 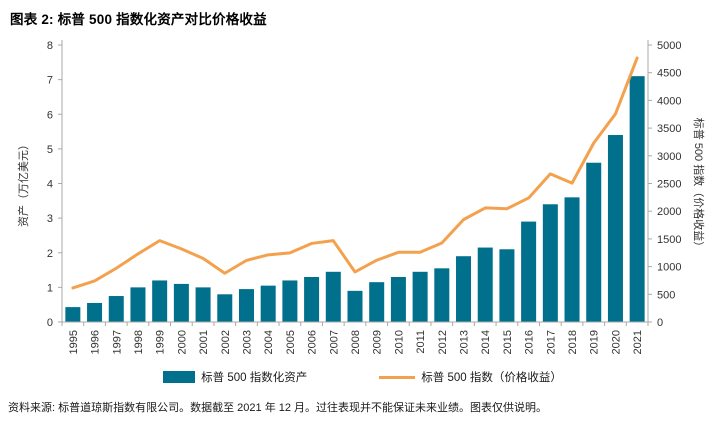 I want to click on bar-2001, so click(x=203, y=304).